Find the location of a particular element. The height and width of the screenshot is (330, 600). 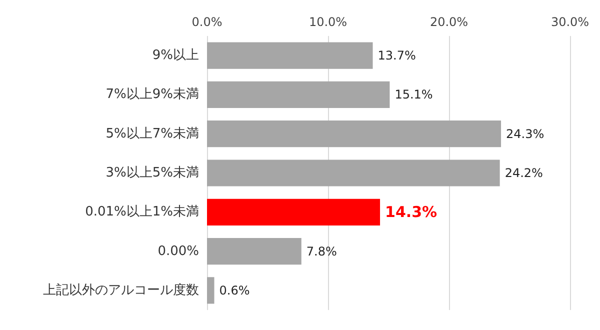

y-tick-label: 0.01%以上1%未満 is located at coordinates (142, 212).